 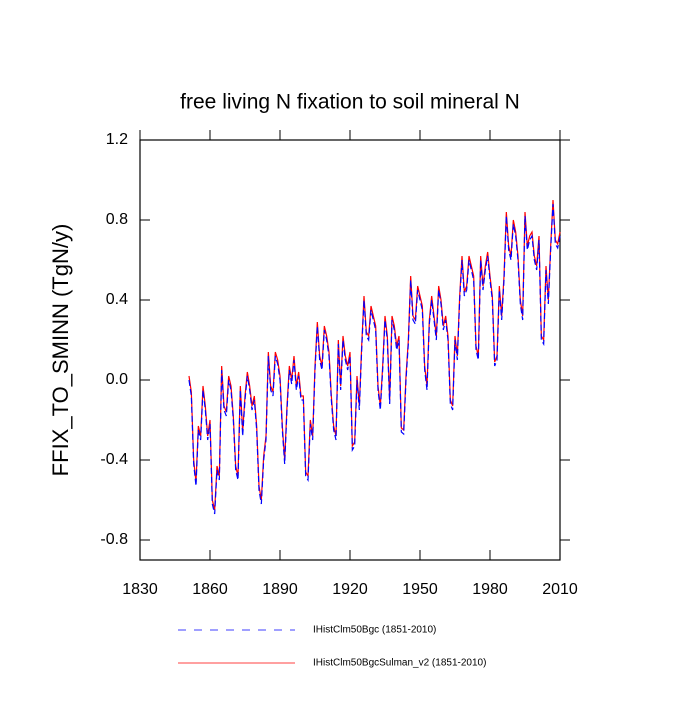 What do you see at coordinates (399, 663) in the screenshot?
I see `legend-label: IHistClm50BgcSulman_v2 (1851-2010)` at bounding box center [399, 663].